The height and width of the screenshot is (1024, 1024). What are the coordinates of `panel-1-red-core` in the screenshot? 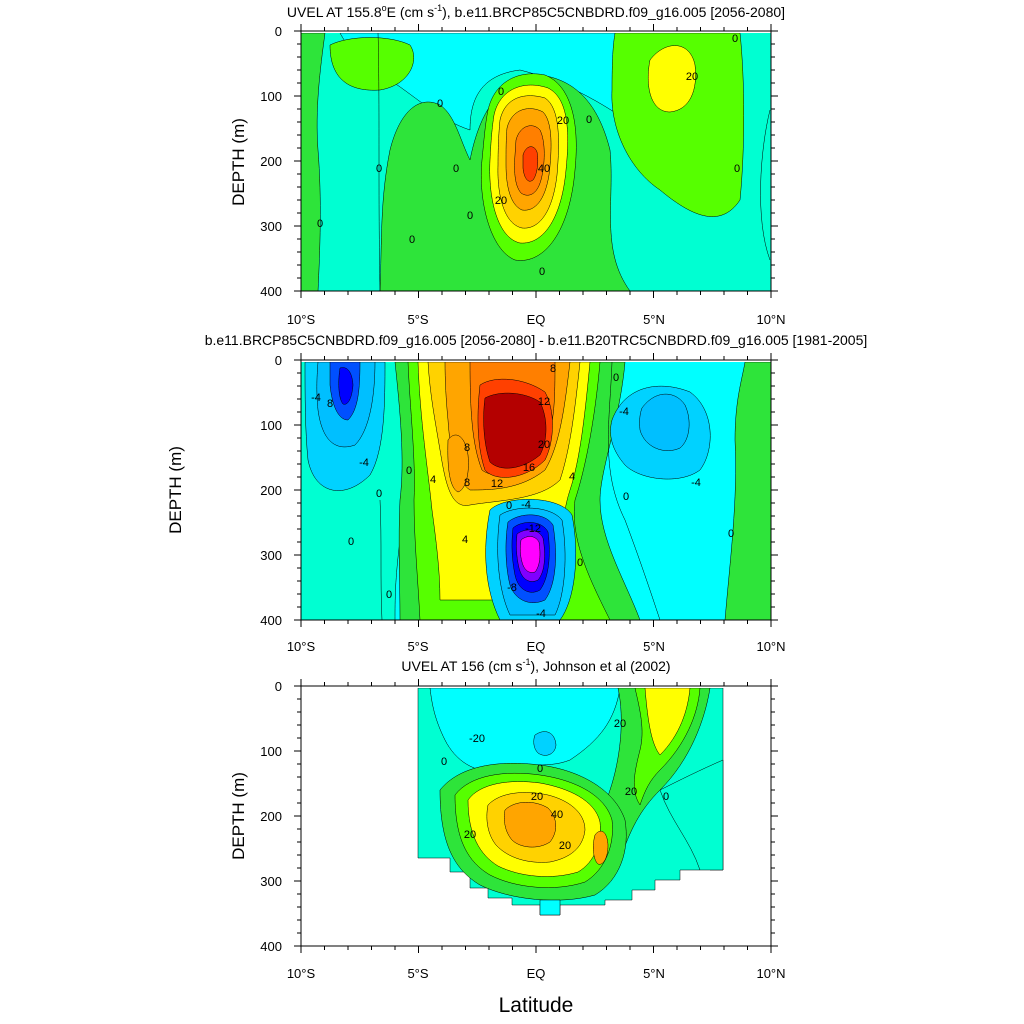 It's located at (530, 164).